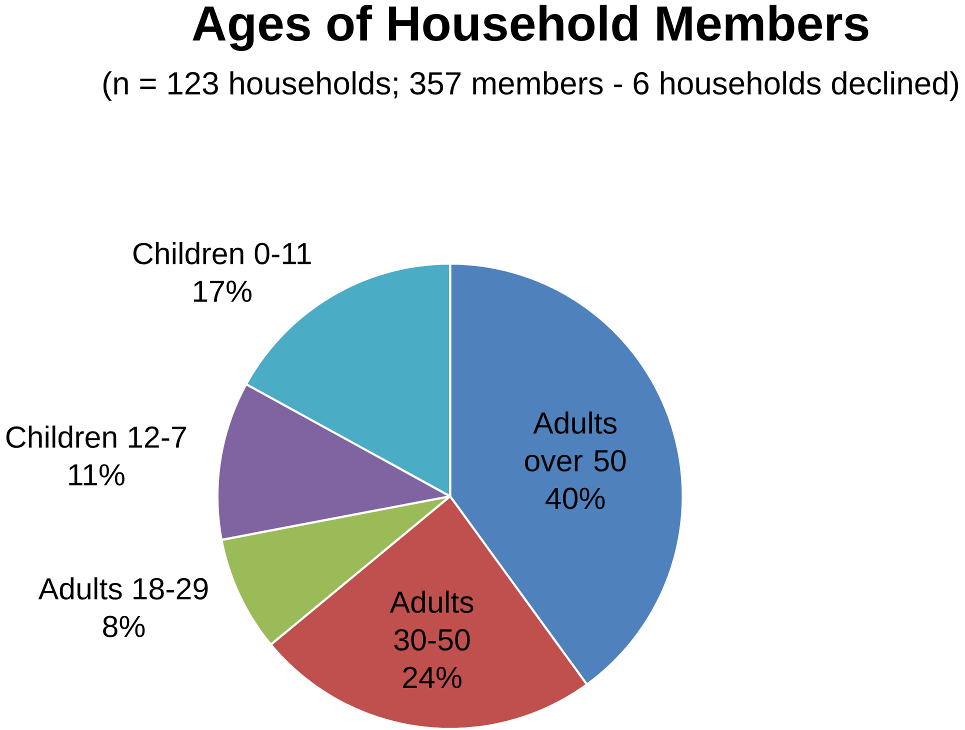  Describe the element at coordinates (575, 441) in the screenshot. I see `slice-label: Adults over 50` at that location.